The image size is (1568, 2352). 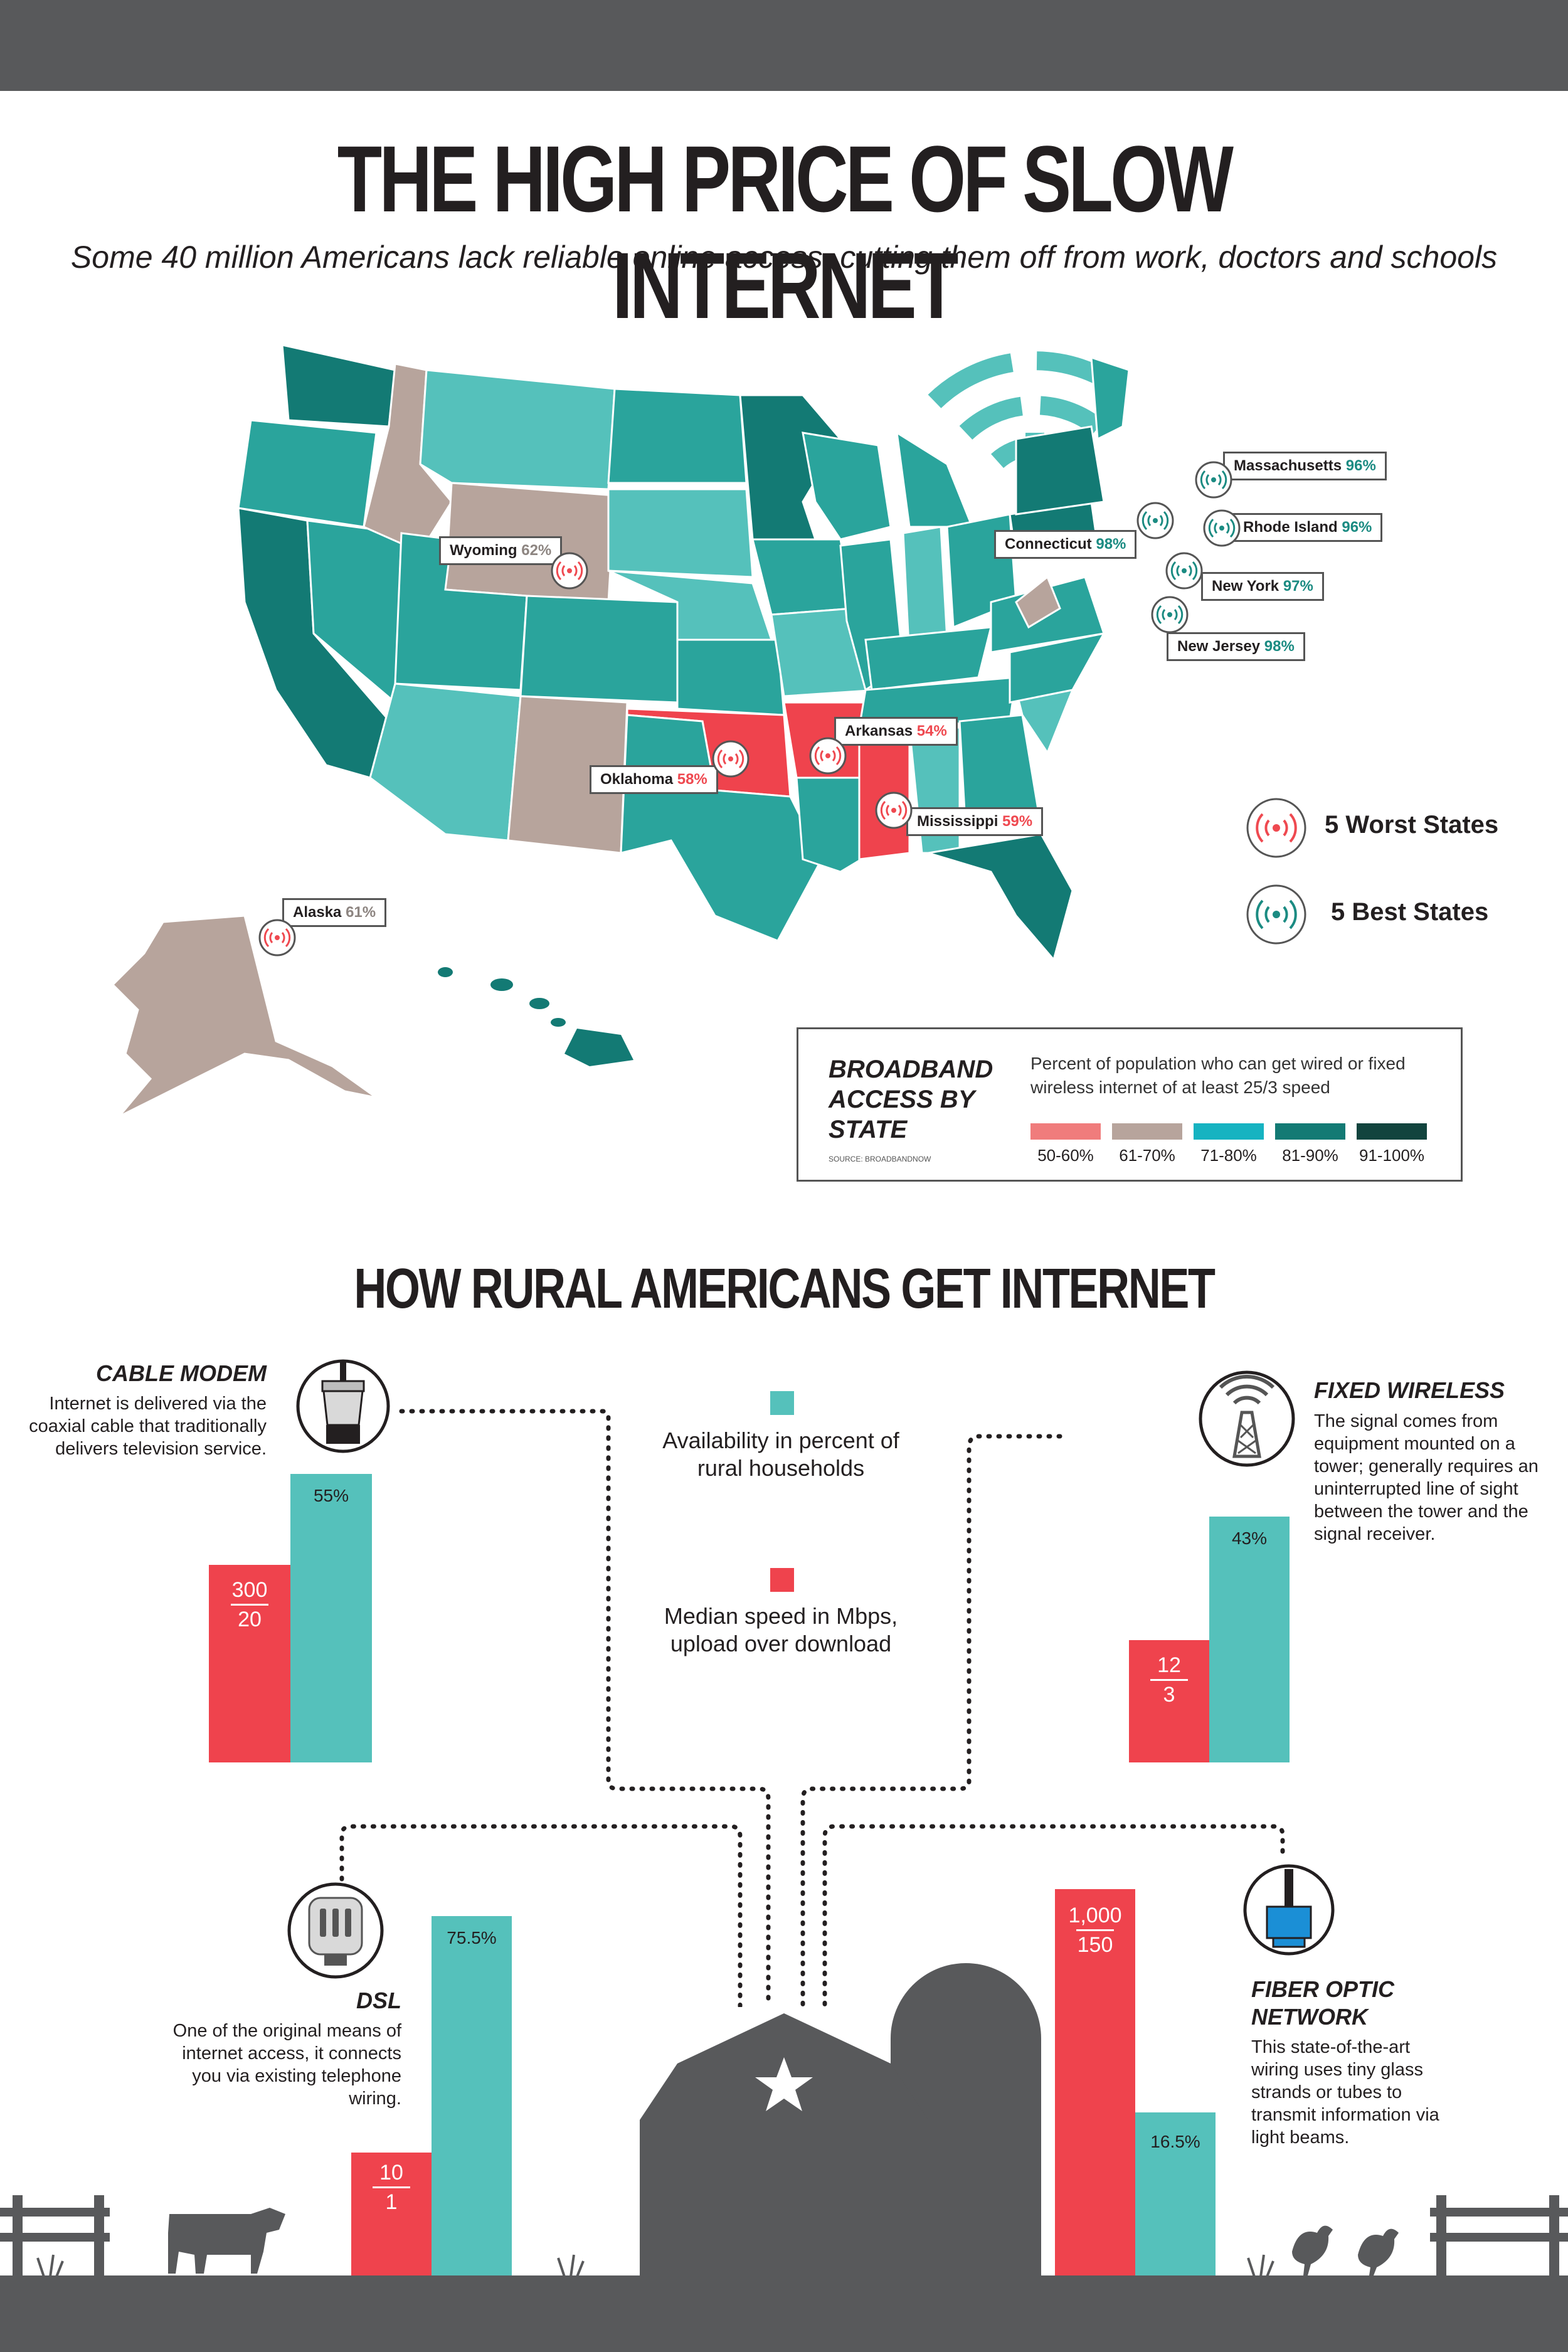 I want to click on state-wisconsin, so click(x=847, y=486).